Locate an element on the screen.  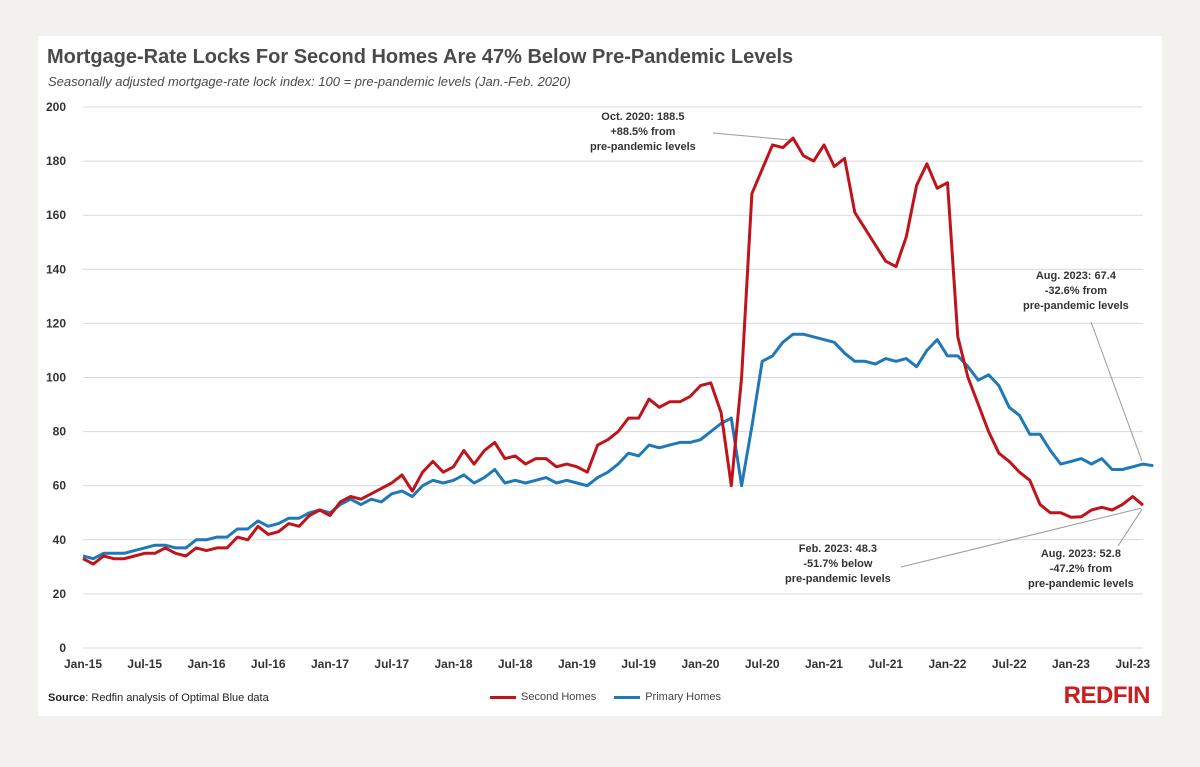
x-tick-label-jan-19: Jan-19 is located at coordinates (577, 664).